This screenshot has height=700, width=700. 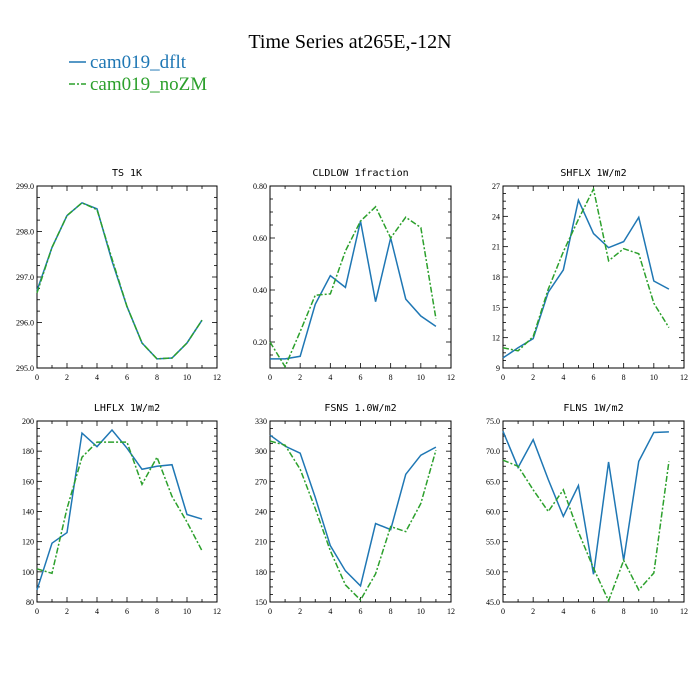 I want to click on panel-title: TS 1K, so click(x=127, y=173).